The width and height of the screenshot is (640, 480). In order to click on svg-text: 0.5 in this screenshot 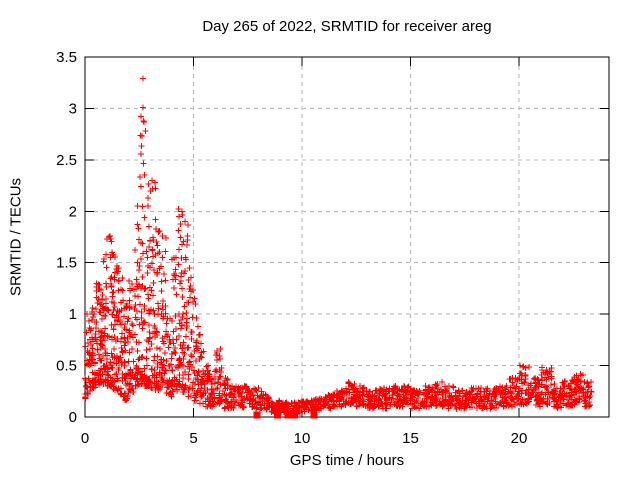, I will do `click(66, 366)`.